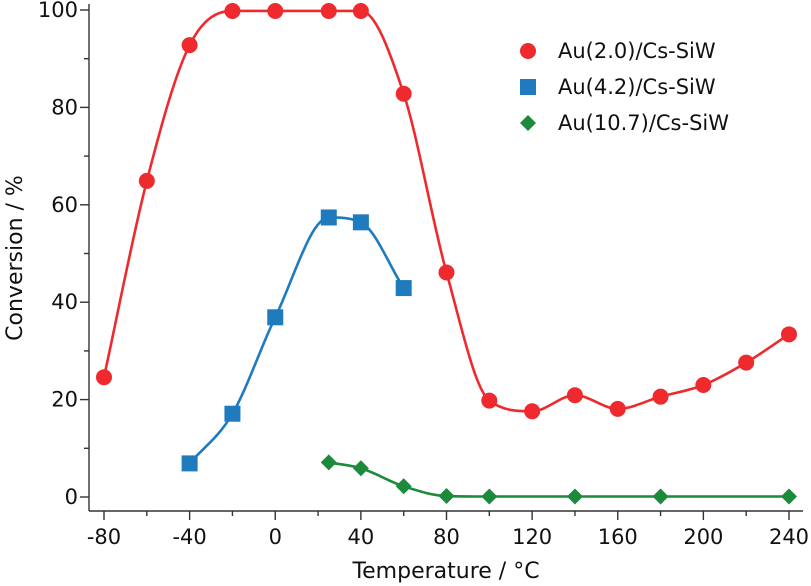  I want to click on y-tick-label: 60, so click(64, 205).